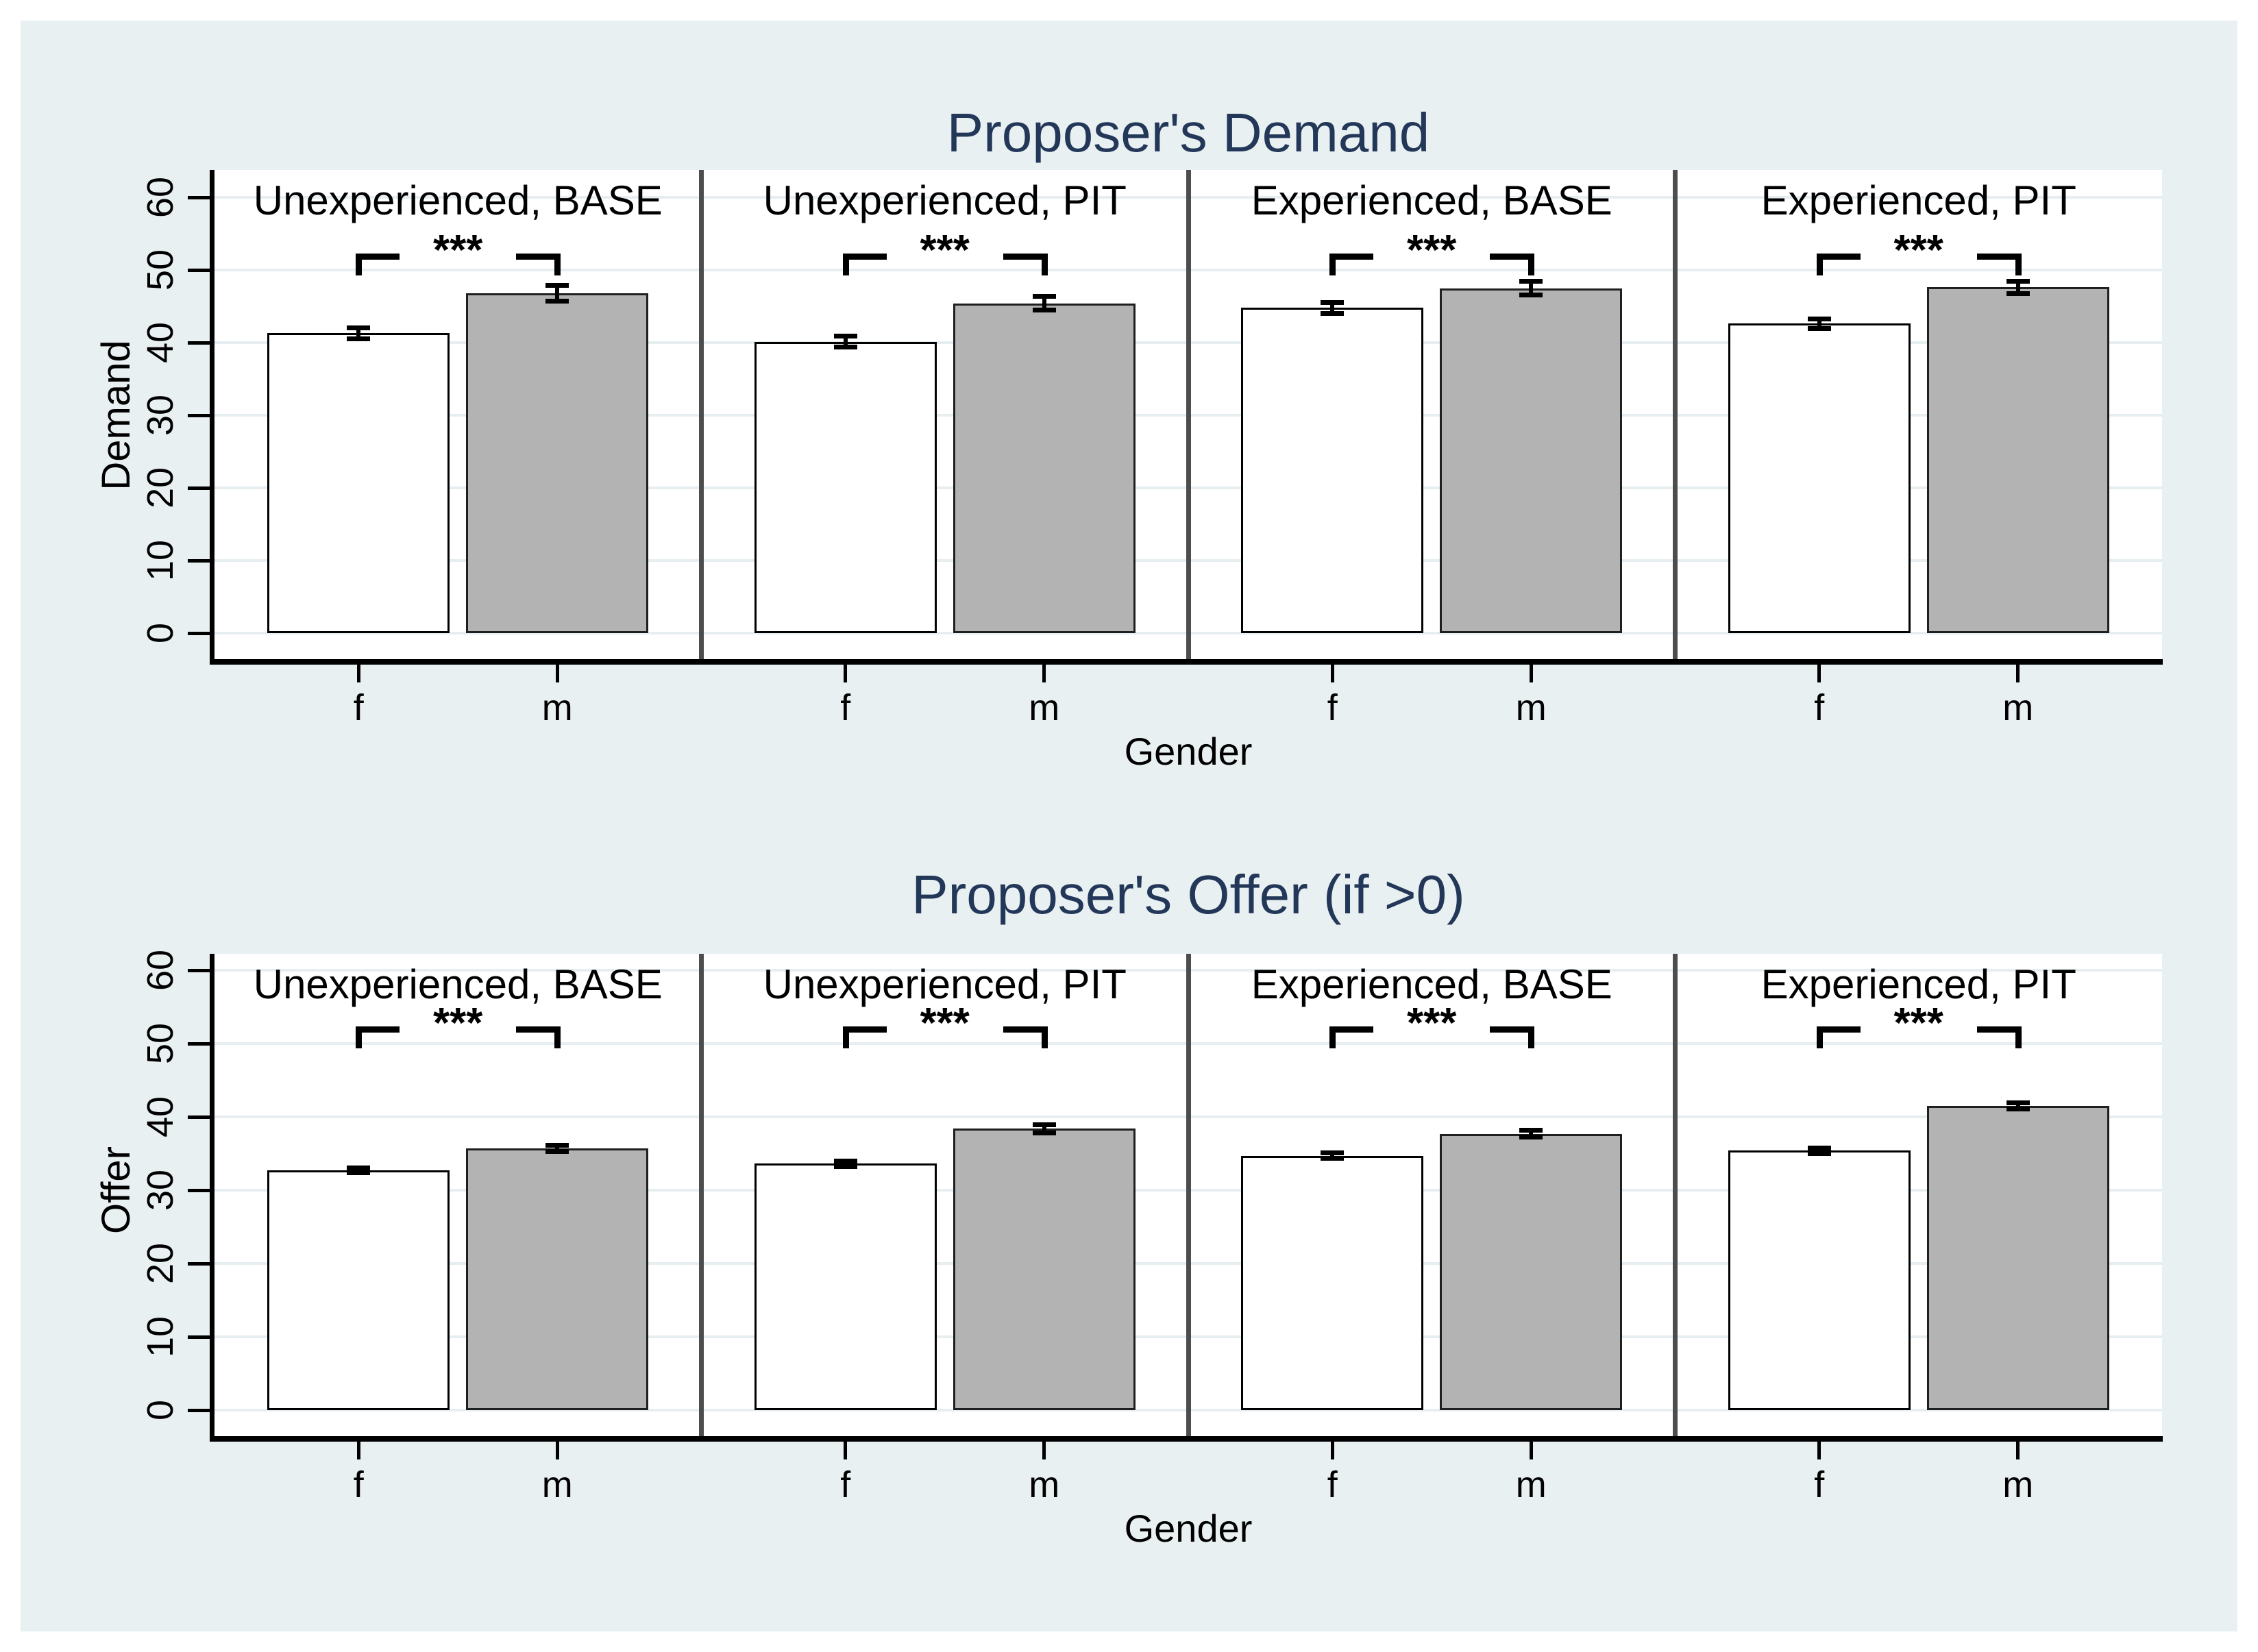  Describe the element at coordinates (116, 415) in the screenshot. I see `y-axis-title-demand: Demand` at that location.